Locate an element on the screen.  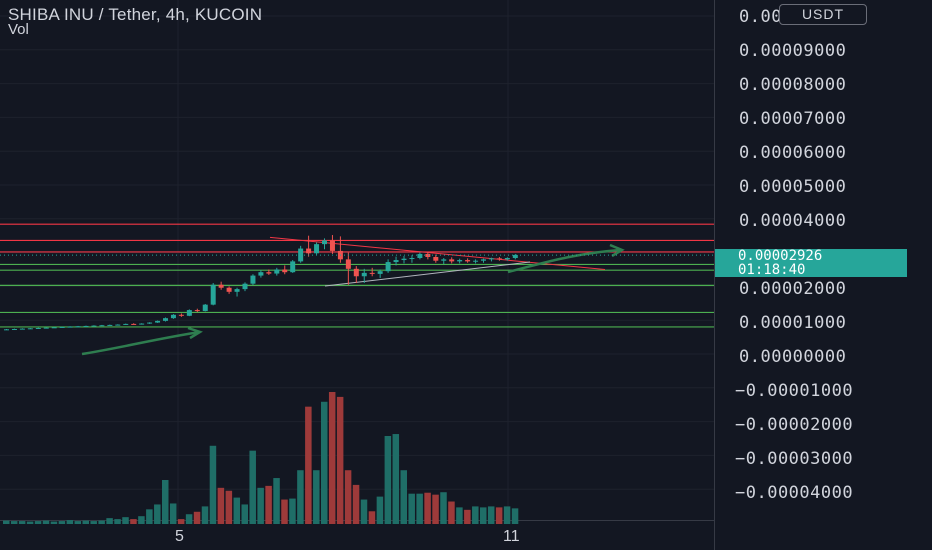
current-price-label: 0.00002926 01:18:40 is located at coordinates (811, 263).